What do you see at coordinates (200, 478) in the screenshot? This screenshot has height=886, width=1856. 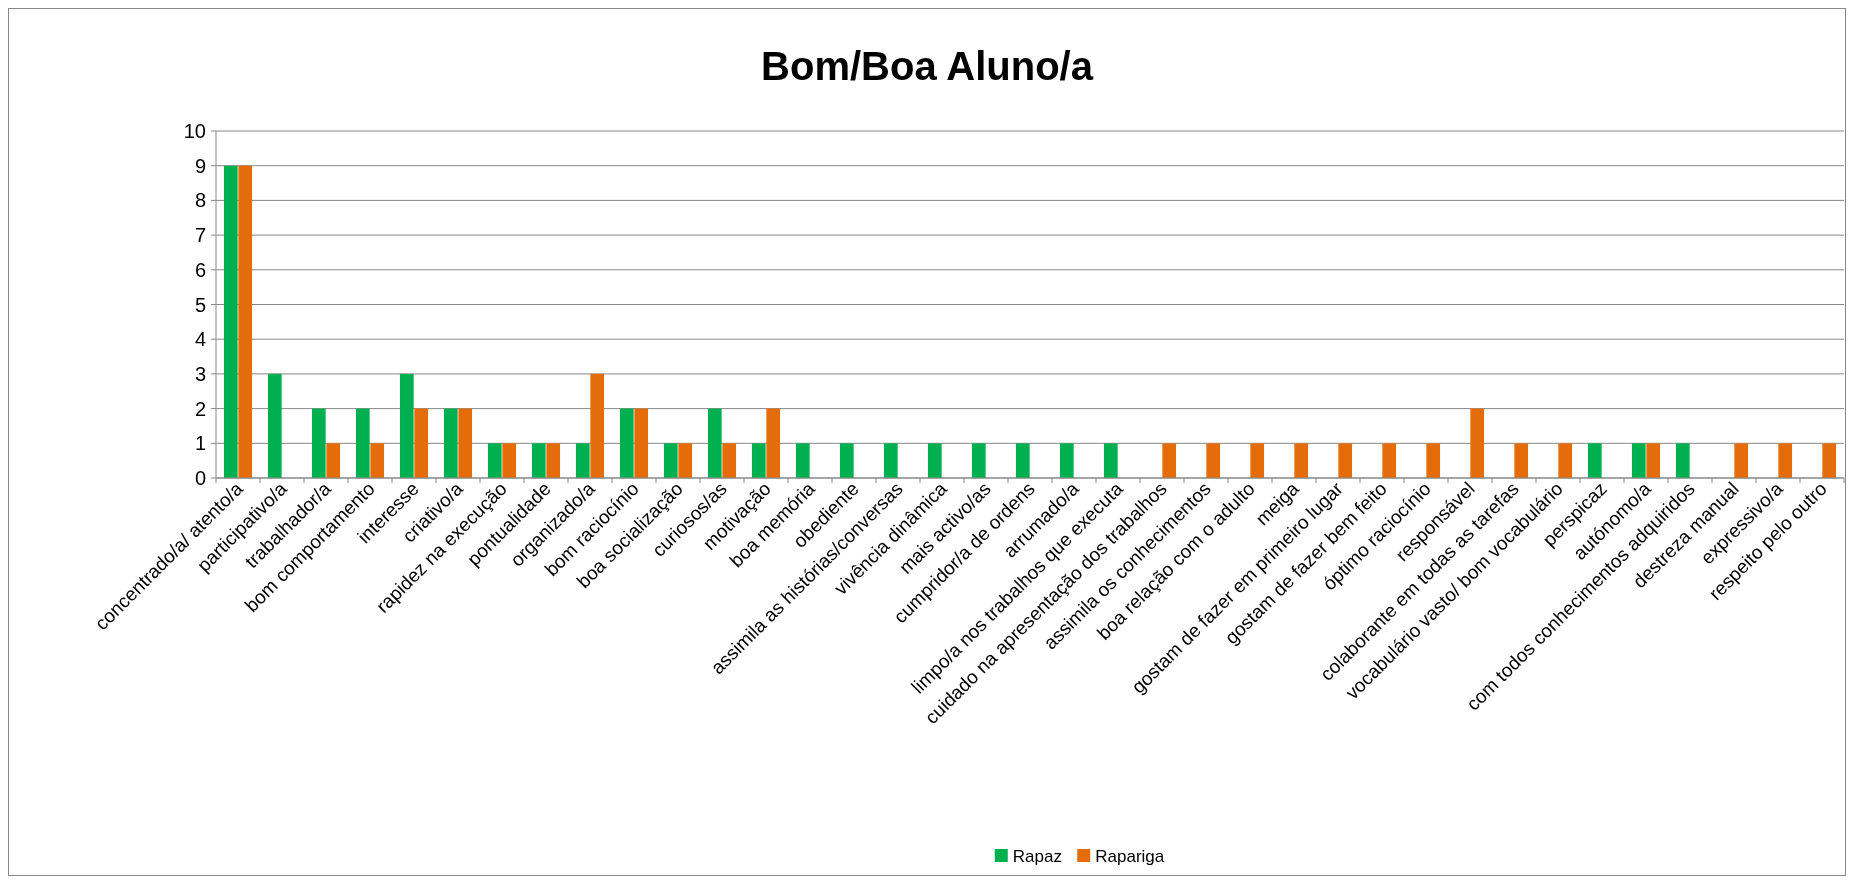 I see `y-tick-label: 0` at bounding box center [200, 478].